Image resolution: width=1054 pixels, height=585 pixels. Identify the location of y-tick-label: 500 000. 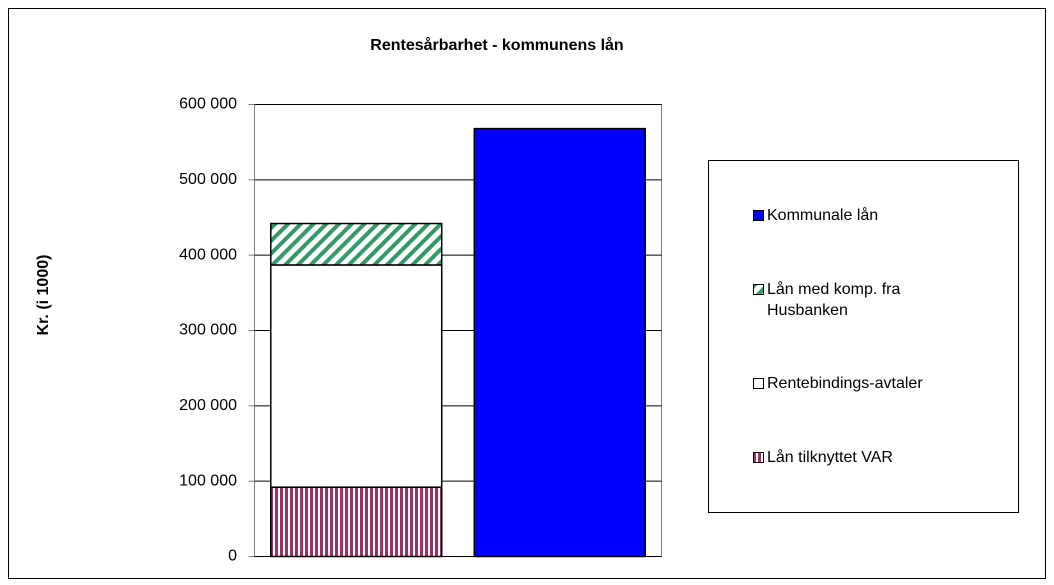
(208, 179).